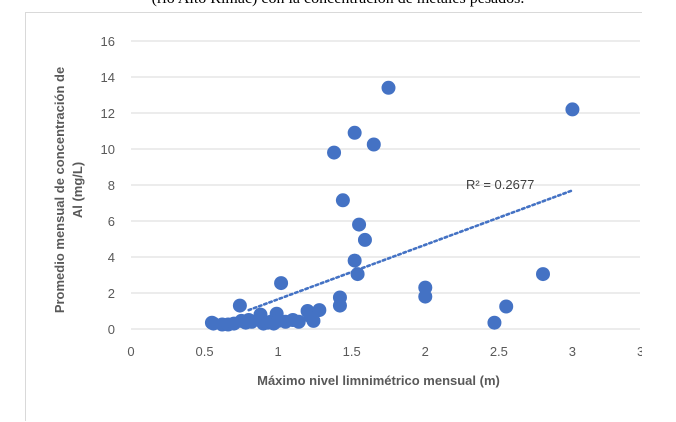 Image resolution: width=676 pixels, height=422 pixels. Describe the element at coordinates (108, 113) in the screenshot. I see `y-tick-label: 12` at that location.